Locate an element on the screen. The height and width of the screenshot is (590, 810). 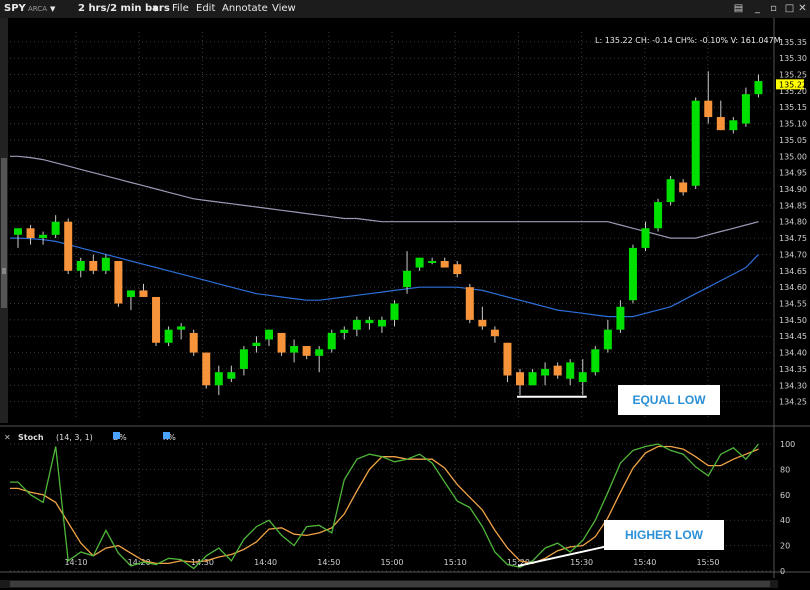
time-tick-label: 14:20 is located at coordinates (139, 562).